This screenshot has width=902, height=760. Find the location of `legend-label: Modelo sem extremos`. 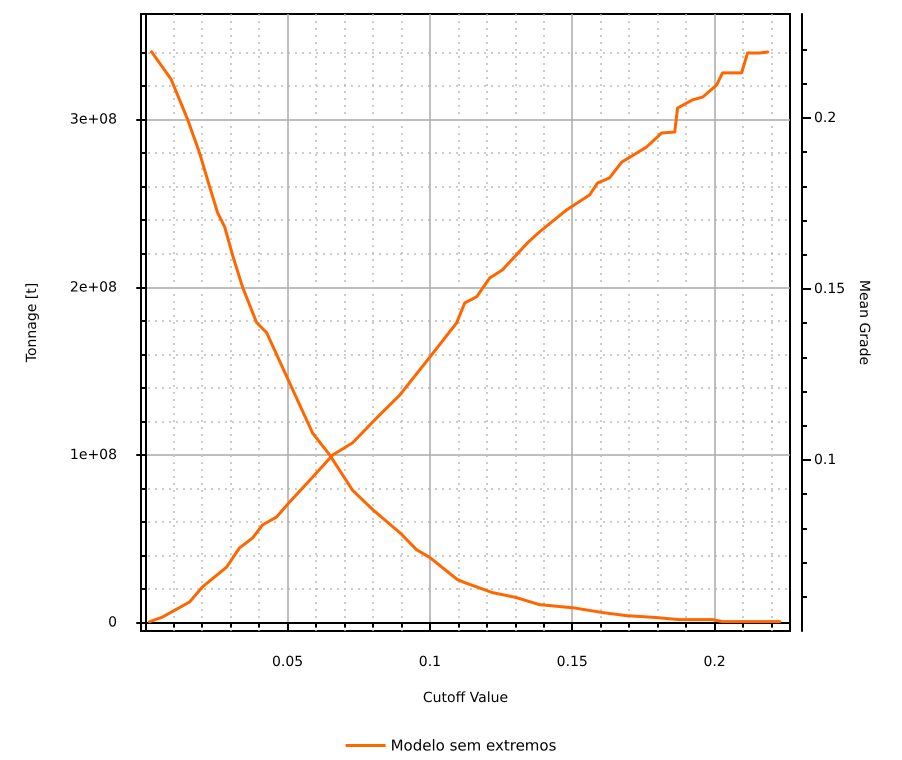

legend-label: Modelo sem extremos is located at coordinates (473, 745).